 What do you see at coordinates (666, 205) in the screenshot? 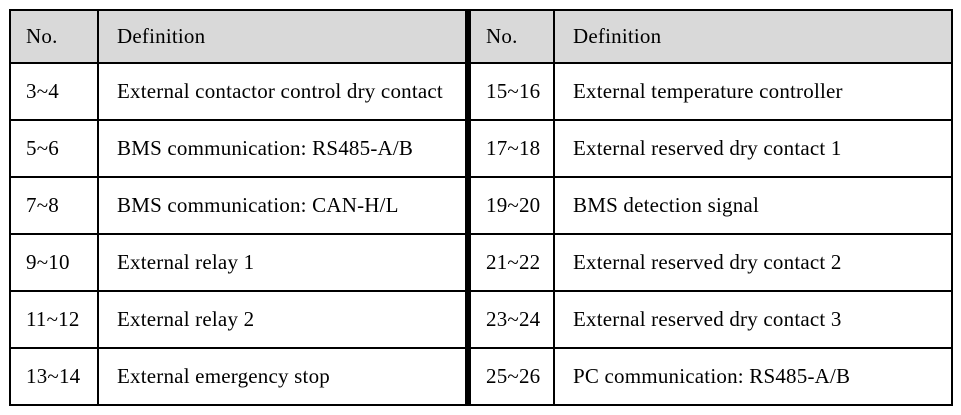
I see `cell-definition: BMS detection signal` at bounding box center [666, 205].